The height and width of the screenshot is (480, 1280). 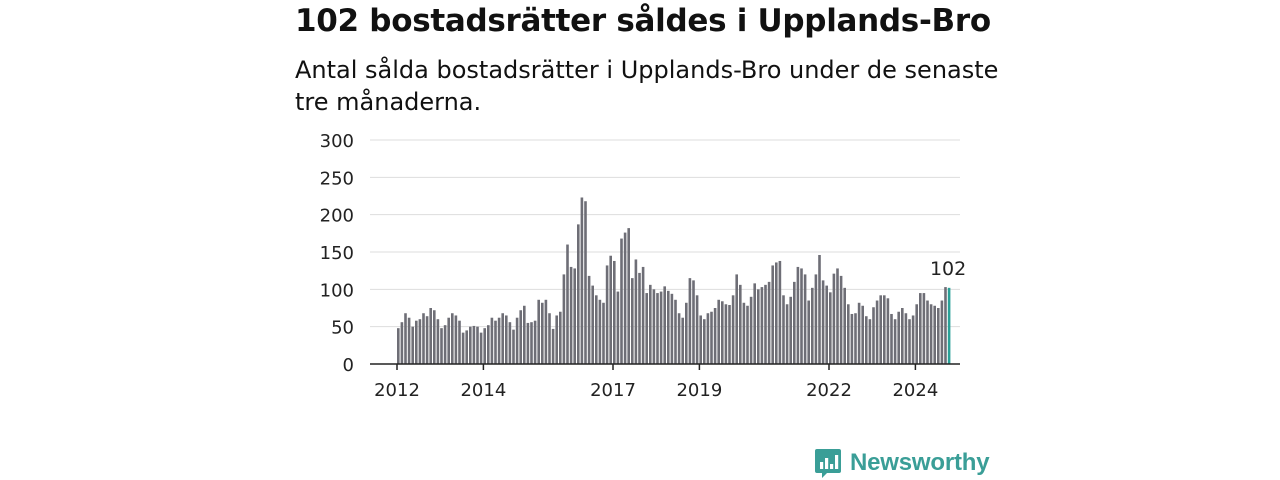 I want to click on y-axis-ticks: 0 50 100 150 200 250 300, so click(x=337, y=253).